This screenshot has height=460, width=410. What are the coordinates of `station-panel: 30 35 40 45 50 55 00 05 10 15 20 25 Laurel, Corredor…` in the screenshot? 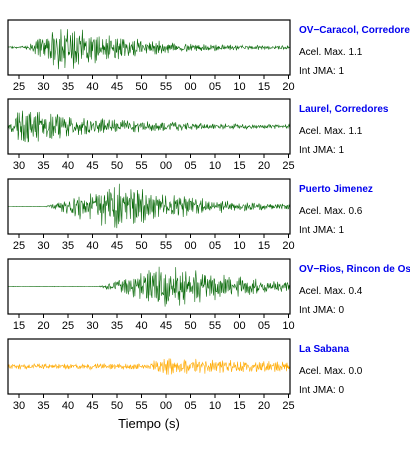 It's located at (198, 135).